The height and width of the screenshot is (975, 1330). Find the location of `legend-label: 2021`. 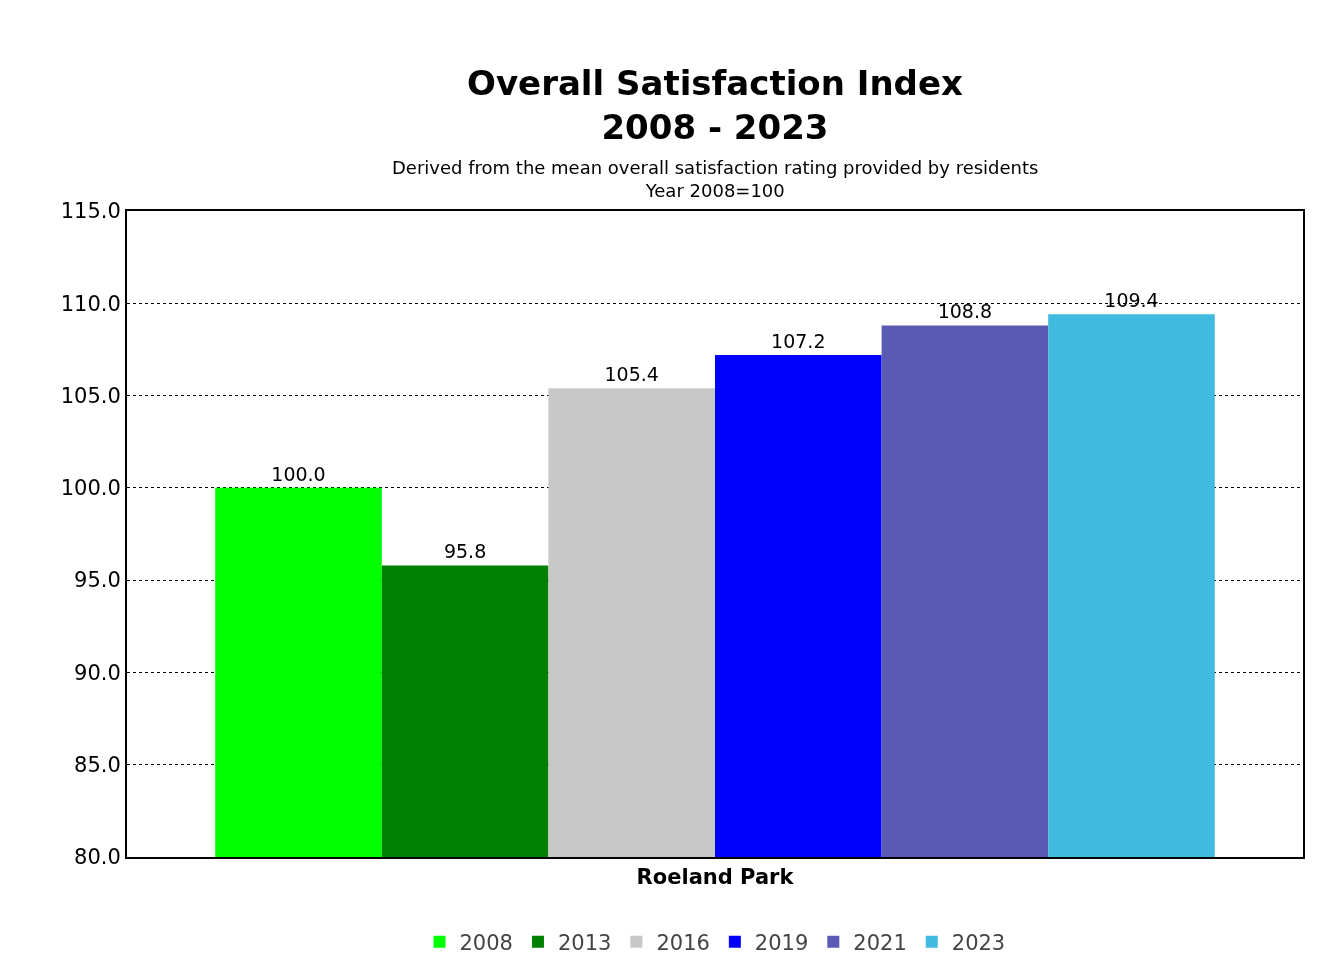

legend-label: 2021 is located at coordinates (880, 942).